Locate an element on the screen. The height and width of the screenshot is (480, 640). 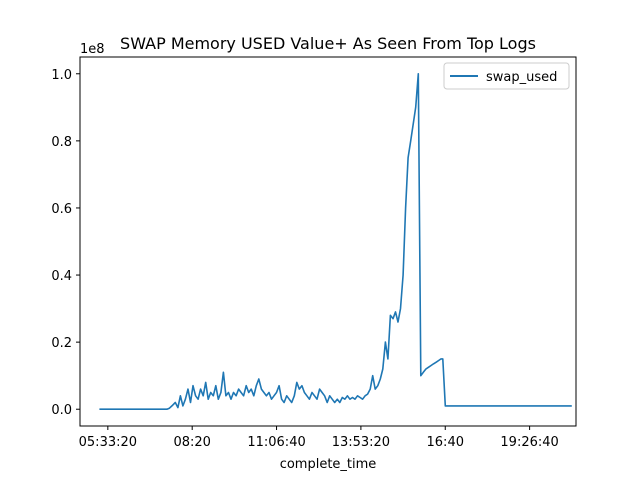
legend-box is located at coordinates (506, 76).